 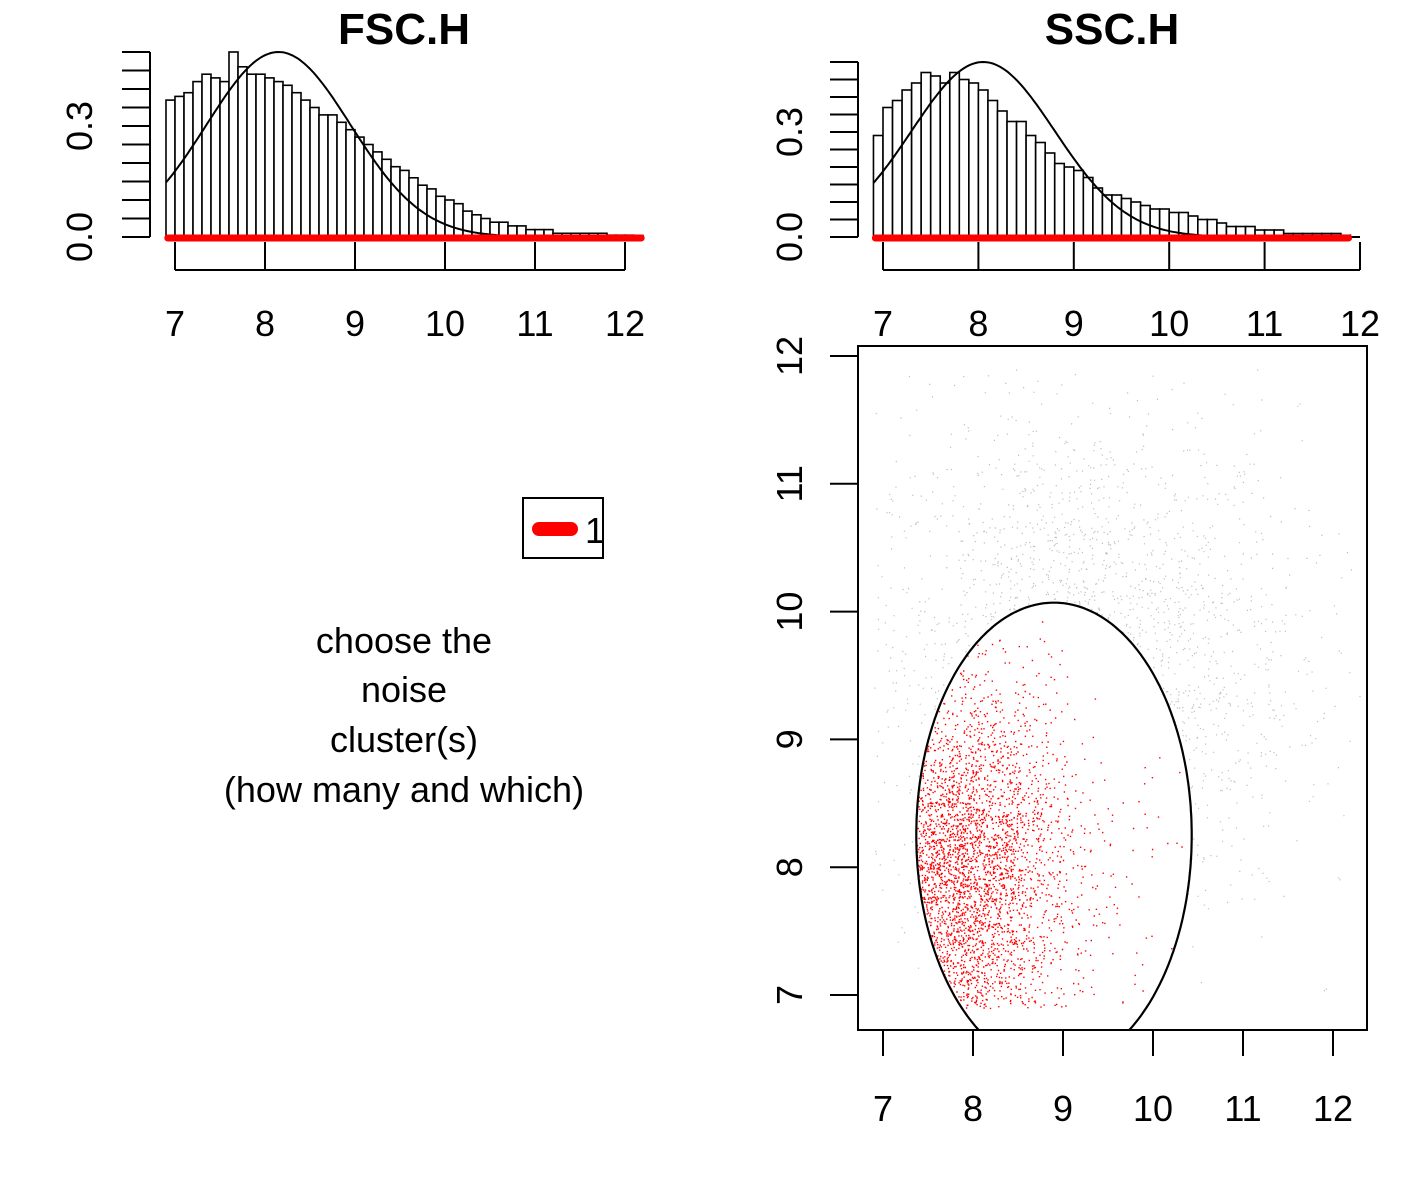 I want to click on message-line-2: noise, so click(x=404, y=689).